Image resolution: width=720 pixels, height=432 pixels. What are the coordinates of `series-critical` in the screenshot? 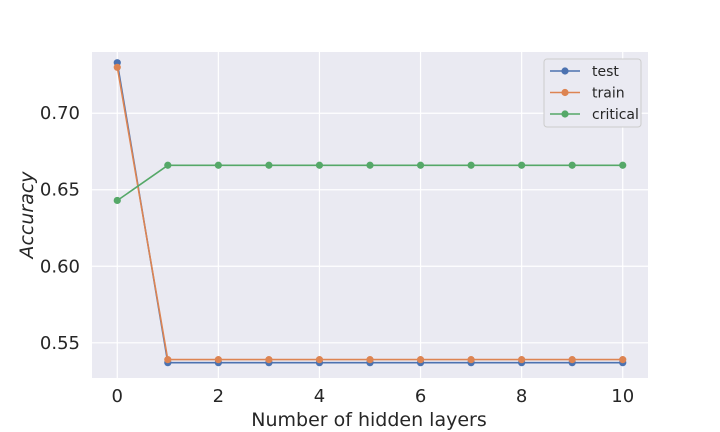 It's located at (370, 183).